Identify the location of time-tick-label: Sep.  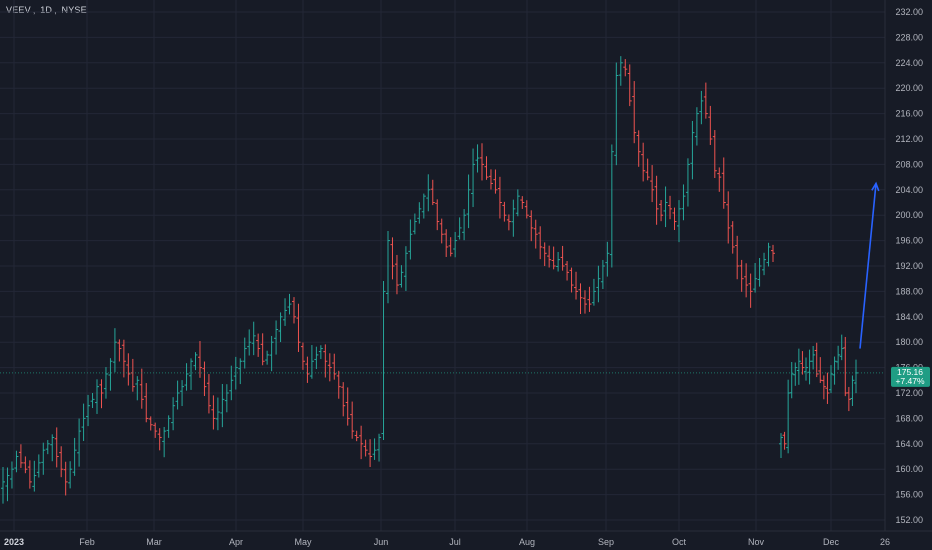
(606, 542).